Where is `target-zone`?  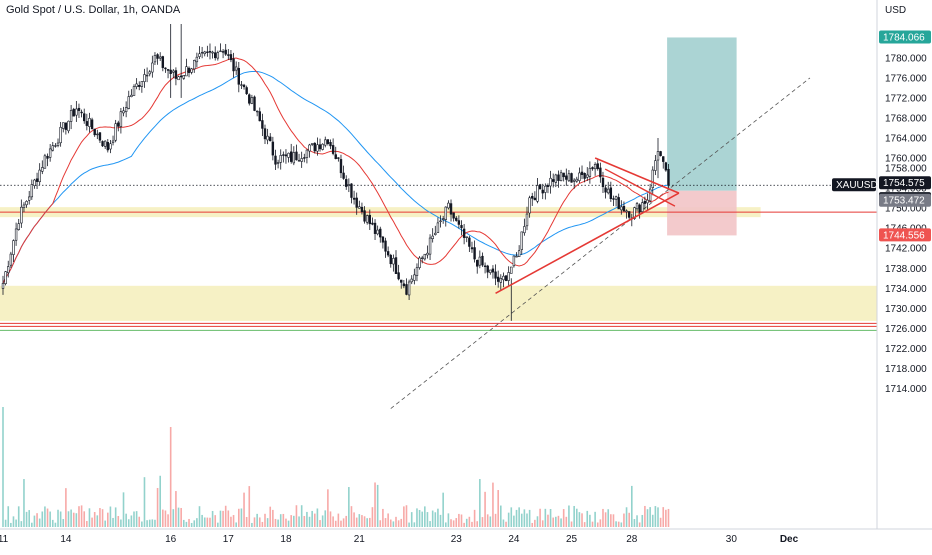 target-zone is located at coordinates (702, 114).